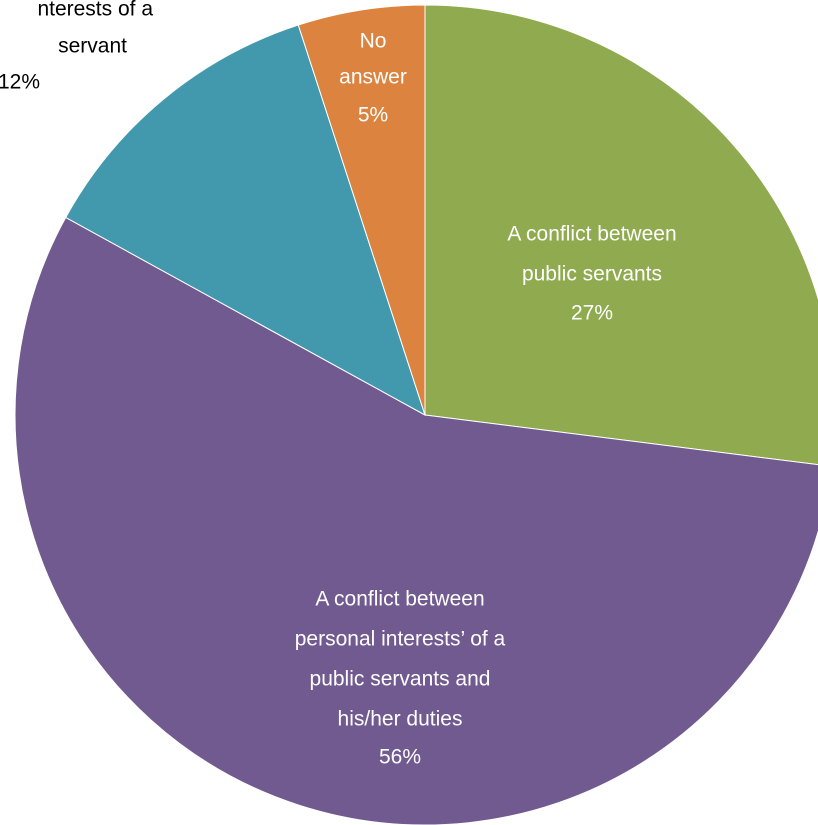 This screenshot has height=825, width=818. I want to click on slice-label: personal interests’ of a, so click(400, 639).